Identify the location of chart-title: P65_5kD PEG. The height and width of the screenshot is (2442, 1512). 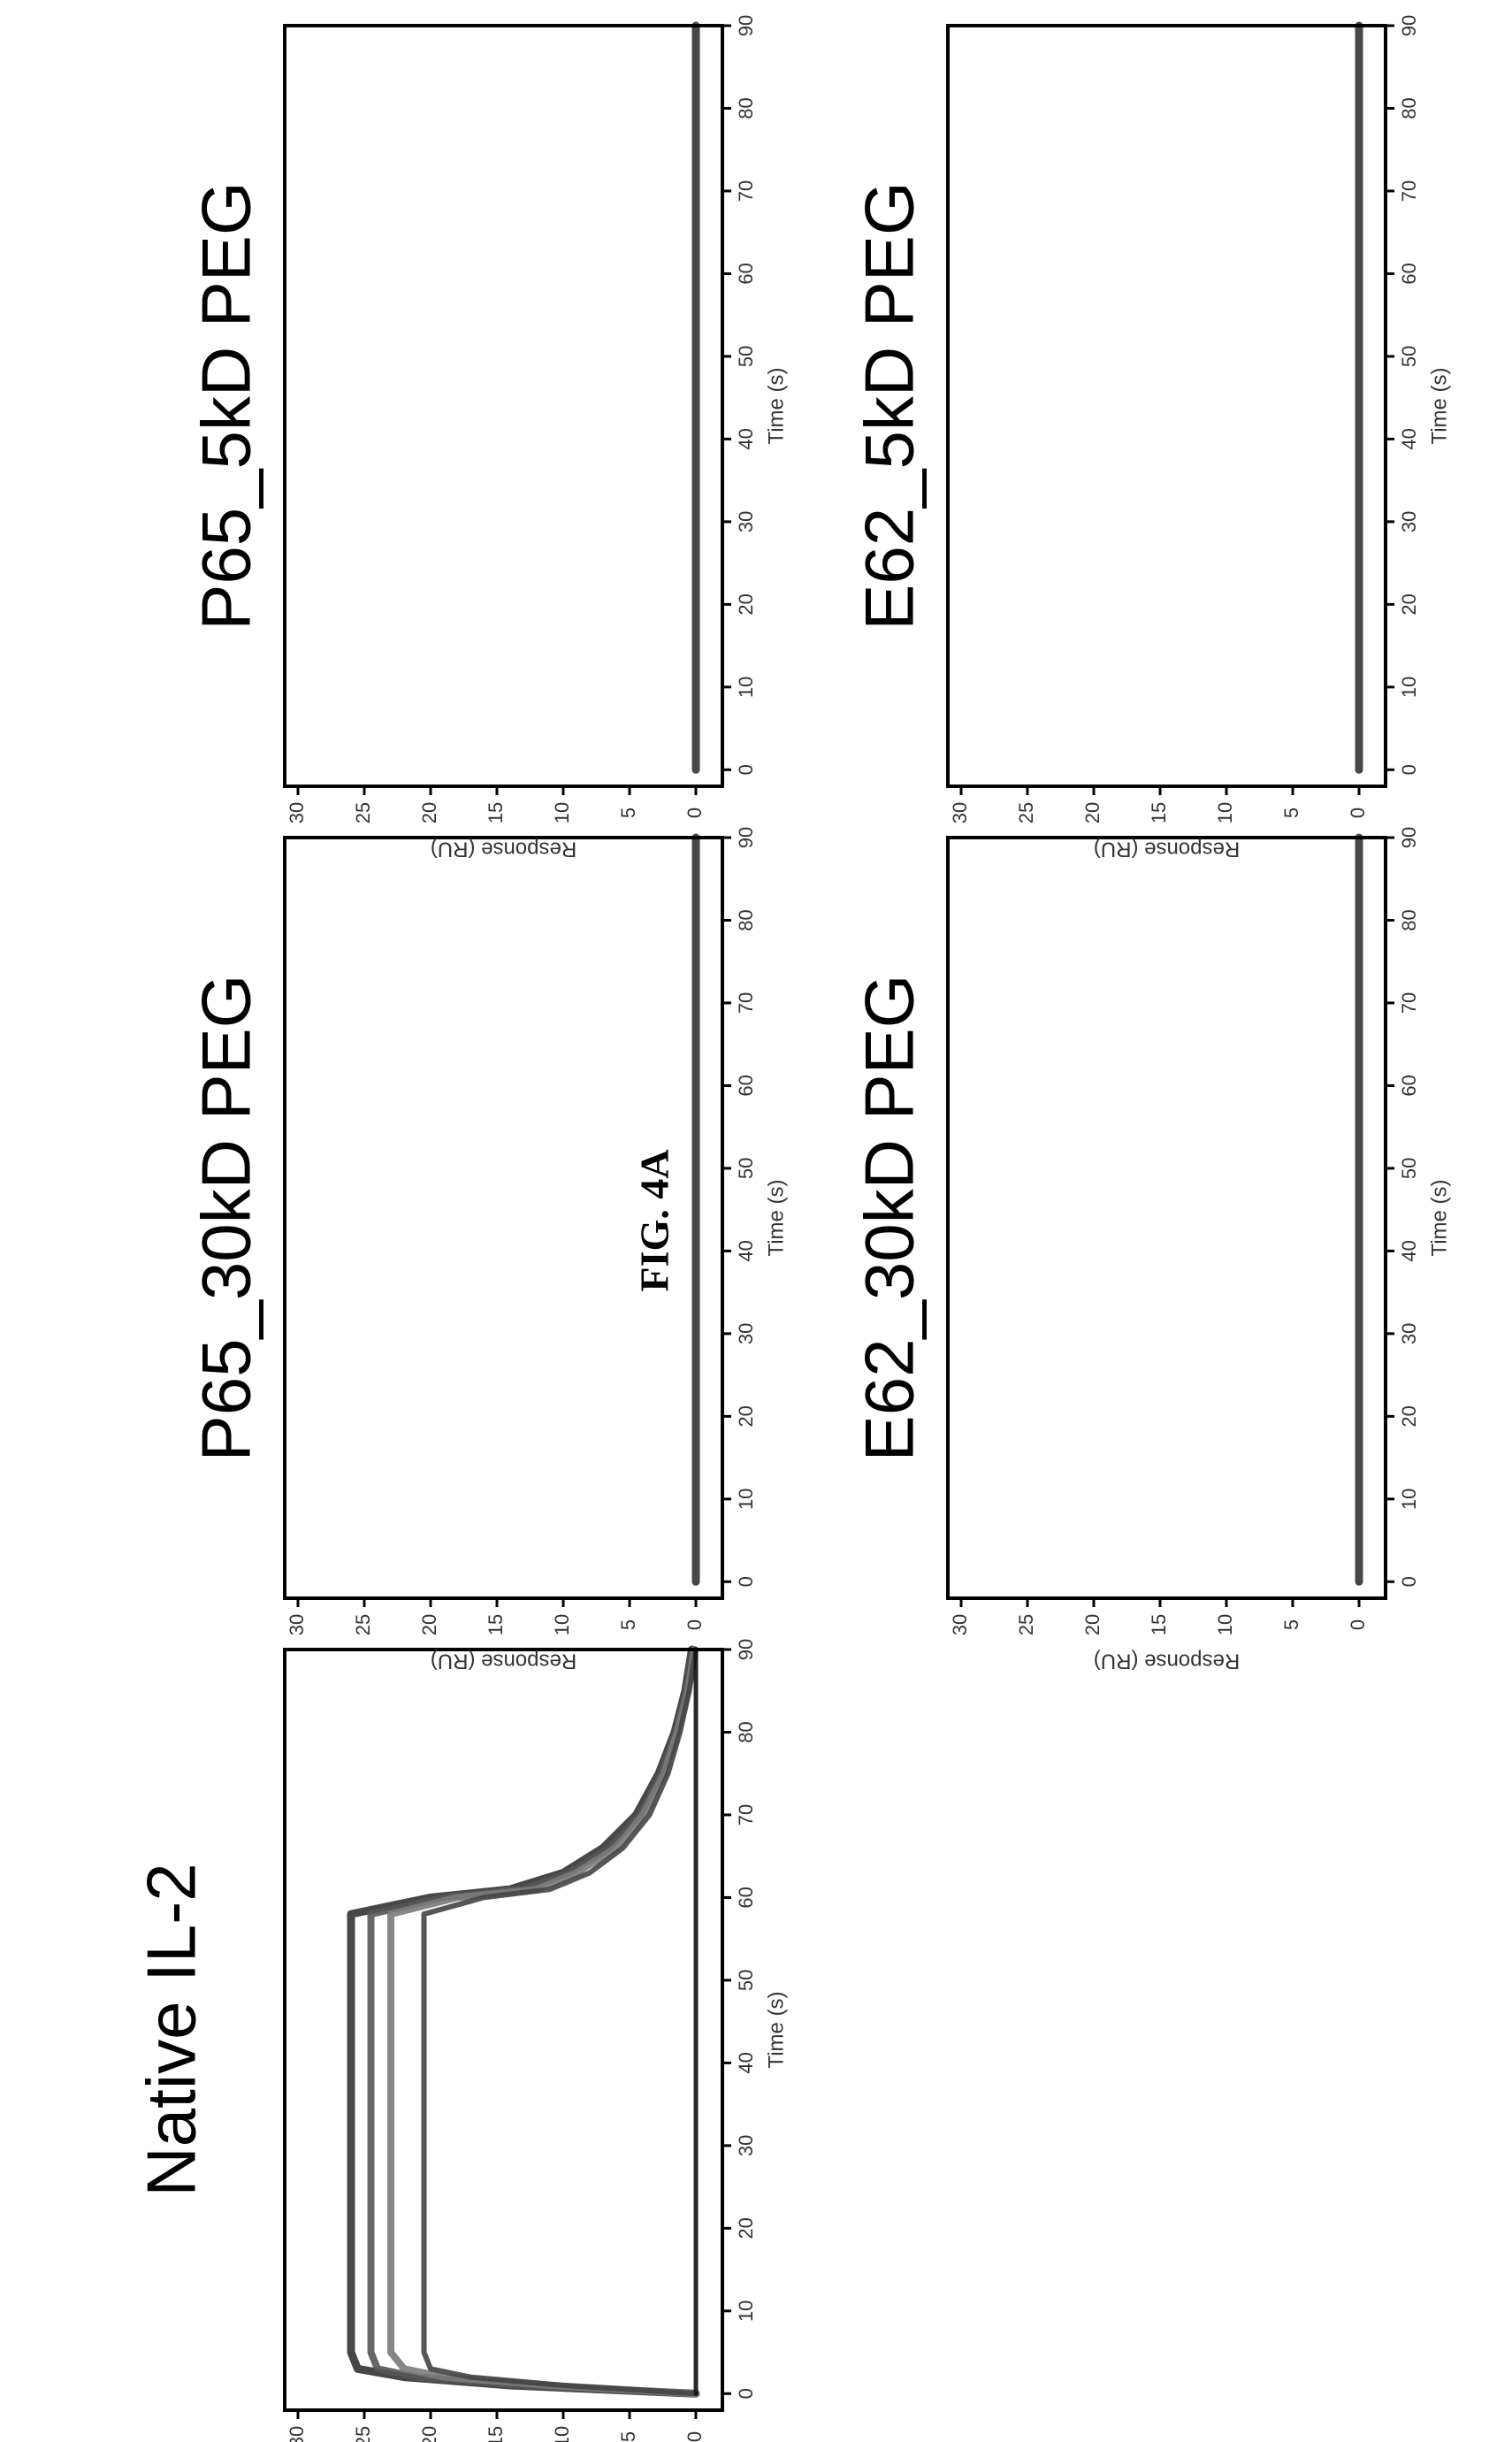
(226, 405).